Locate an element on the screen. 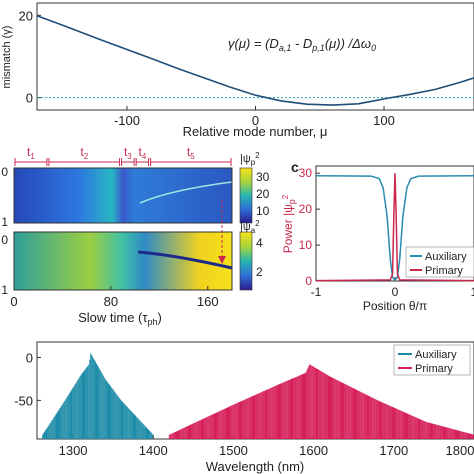  panel-c-legend-box is located at coordinates (439, 262).